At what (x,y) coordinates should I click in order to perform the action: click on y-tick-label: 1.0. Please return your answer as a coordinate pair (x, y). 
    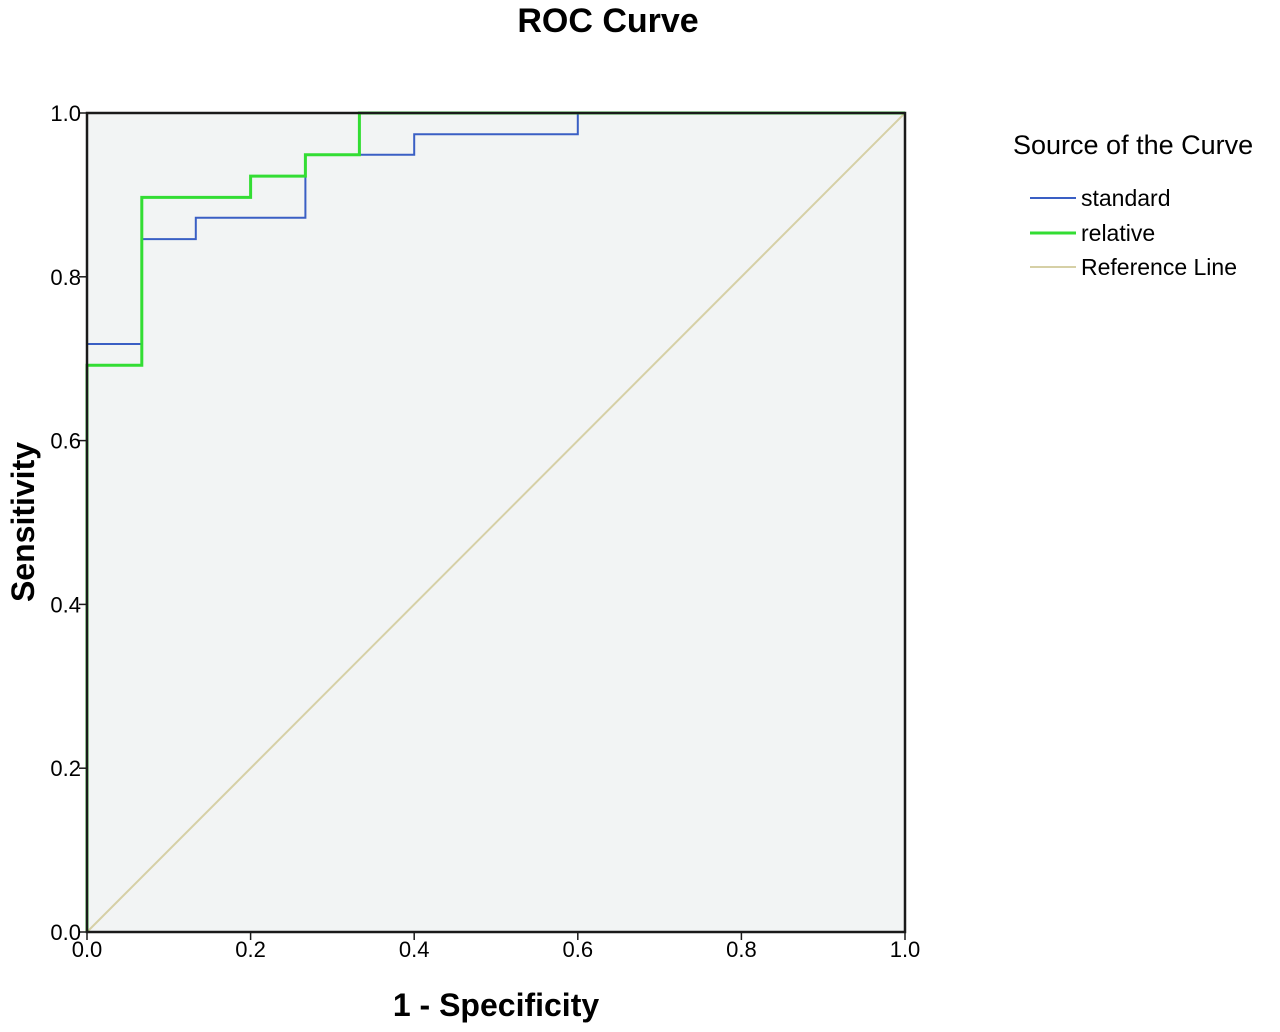
    Looking at the image, I should click on (65, 113).